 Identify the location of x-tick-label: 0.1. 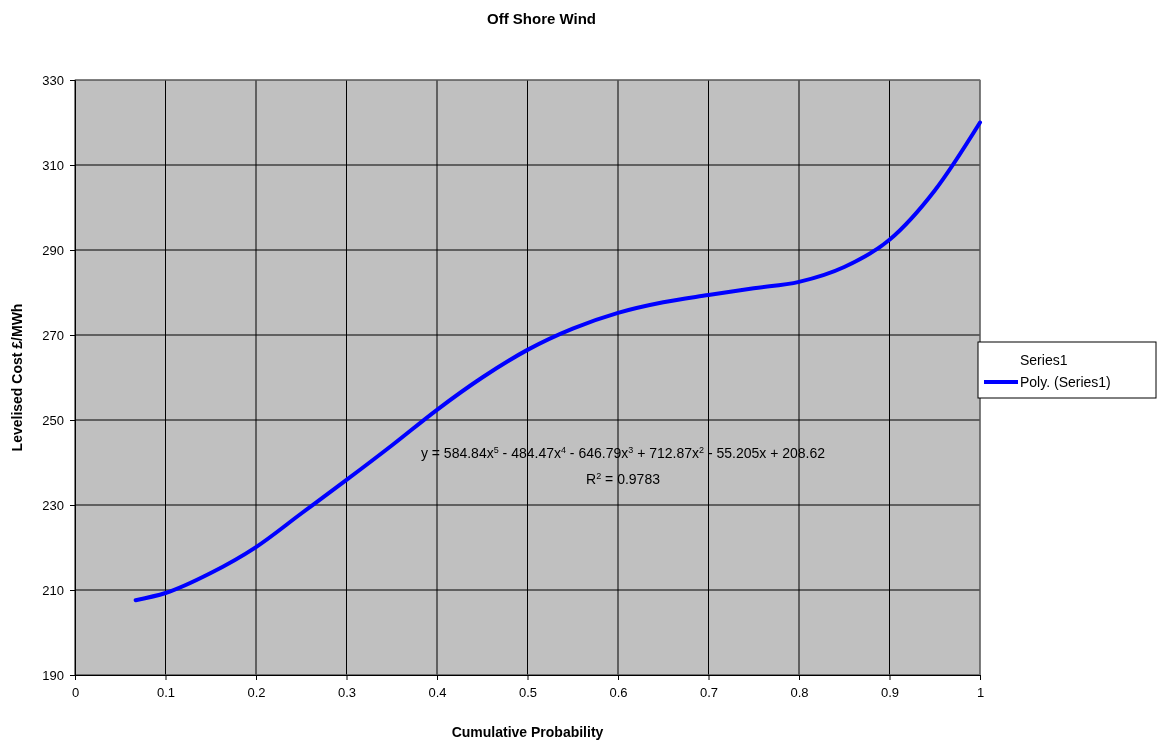
(166, 693).